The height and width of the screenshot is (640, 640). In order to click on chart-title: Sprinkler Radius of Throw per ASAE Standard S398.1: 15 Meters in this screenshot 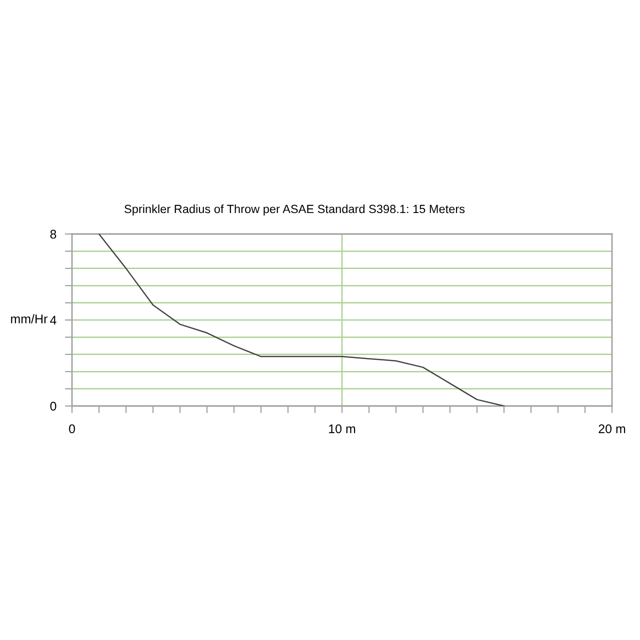, I will do `click(294, 210)`.